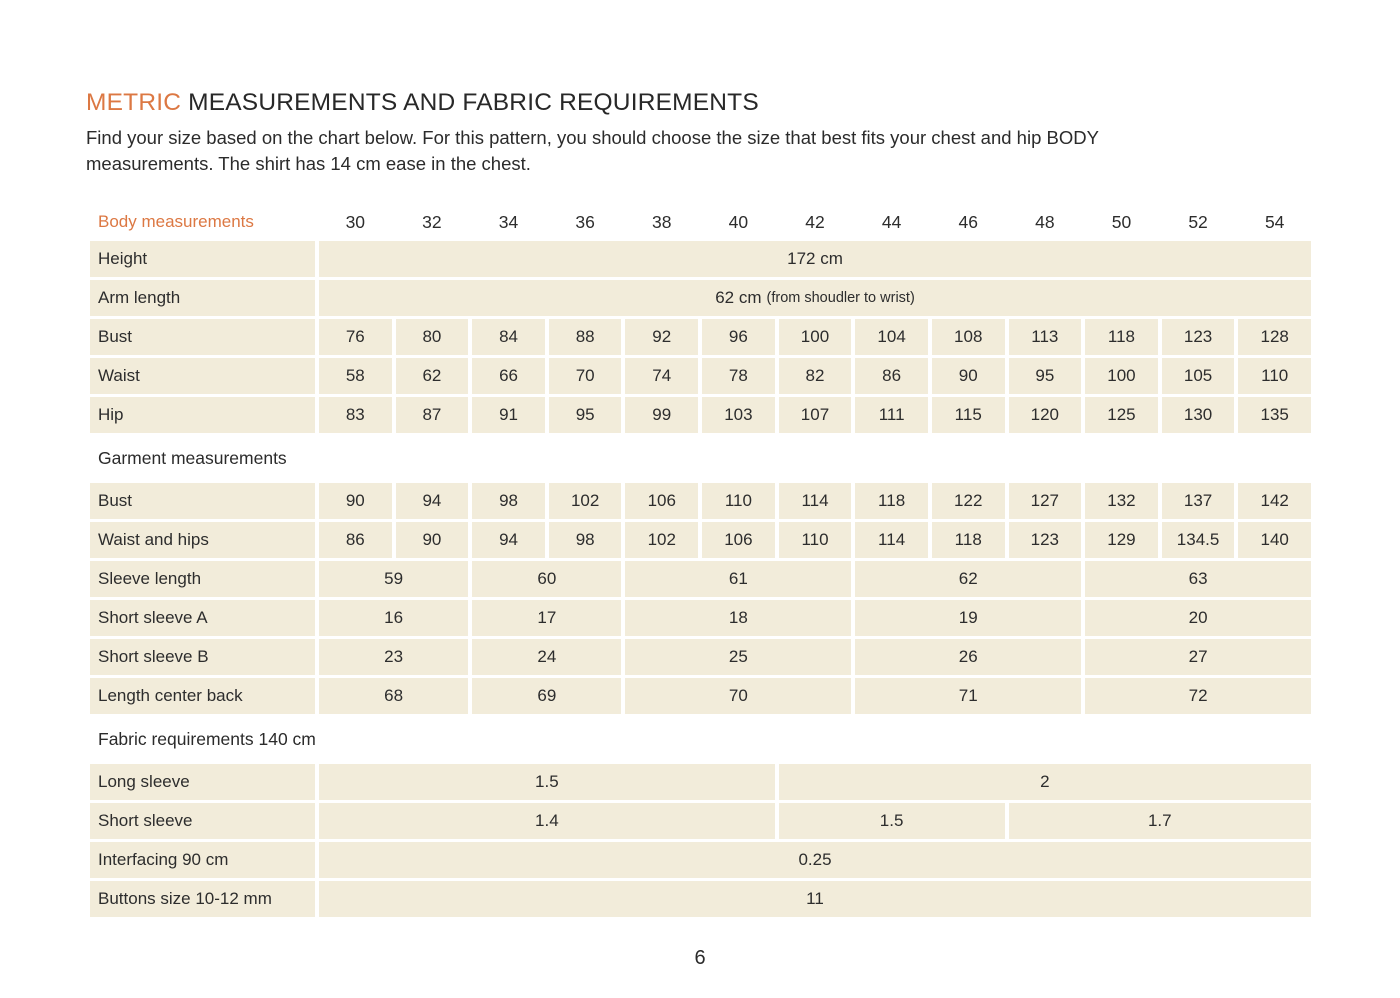 The width and height of the screenshot is (1400, 998). I want to click on table-cell: 140, so click(1274, 540).